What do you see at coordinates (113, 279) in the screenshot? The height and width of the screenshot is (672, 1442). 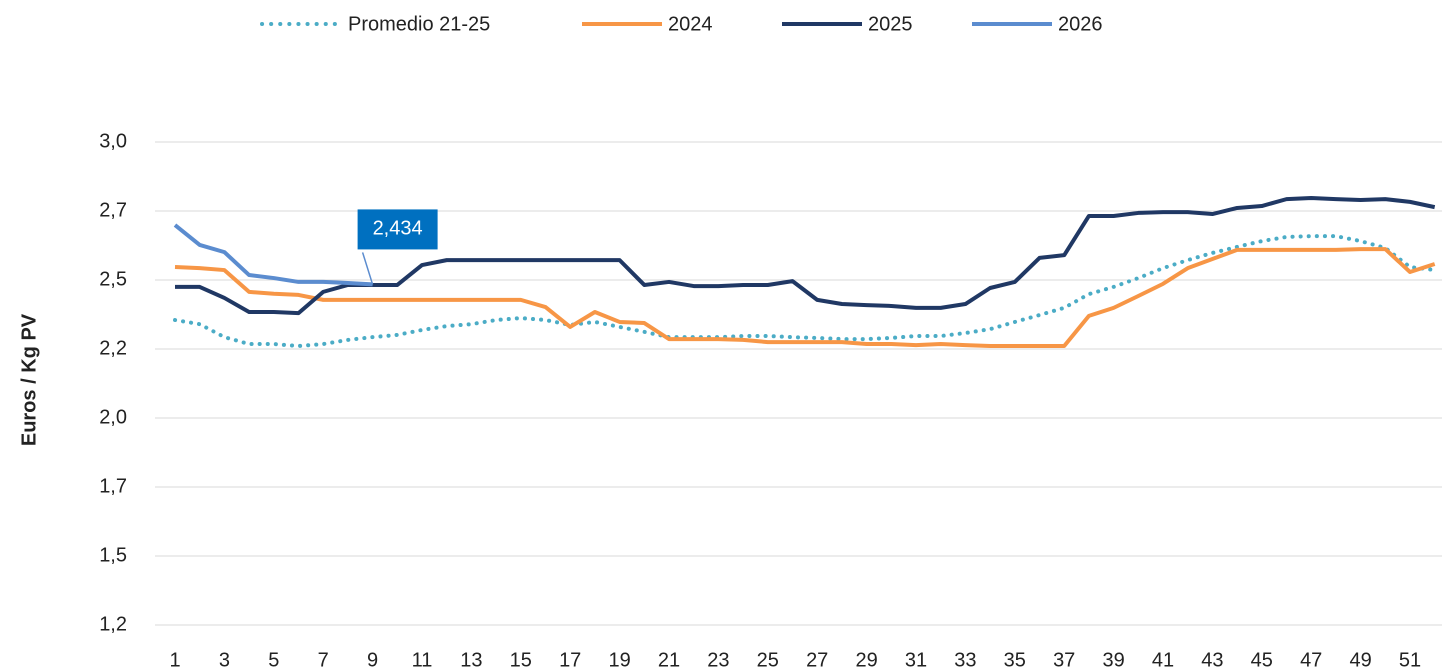 I see `y-tick-label: 2,5` at bounding box center [113, 279].